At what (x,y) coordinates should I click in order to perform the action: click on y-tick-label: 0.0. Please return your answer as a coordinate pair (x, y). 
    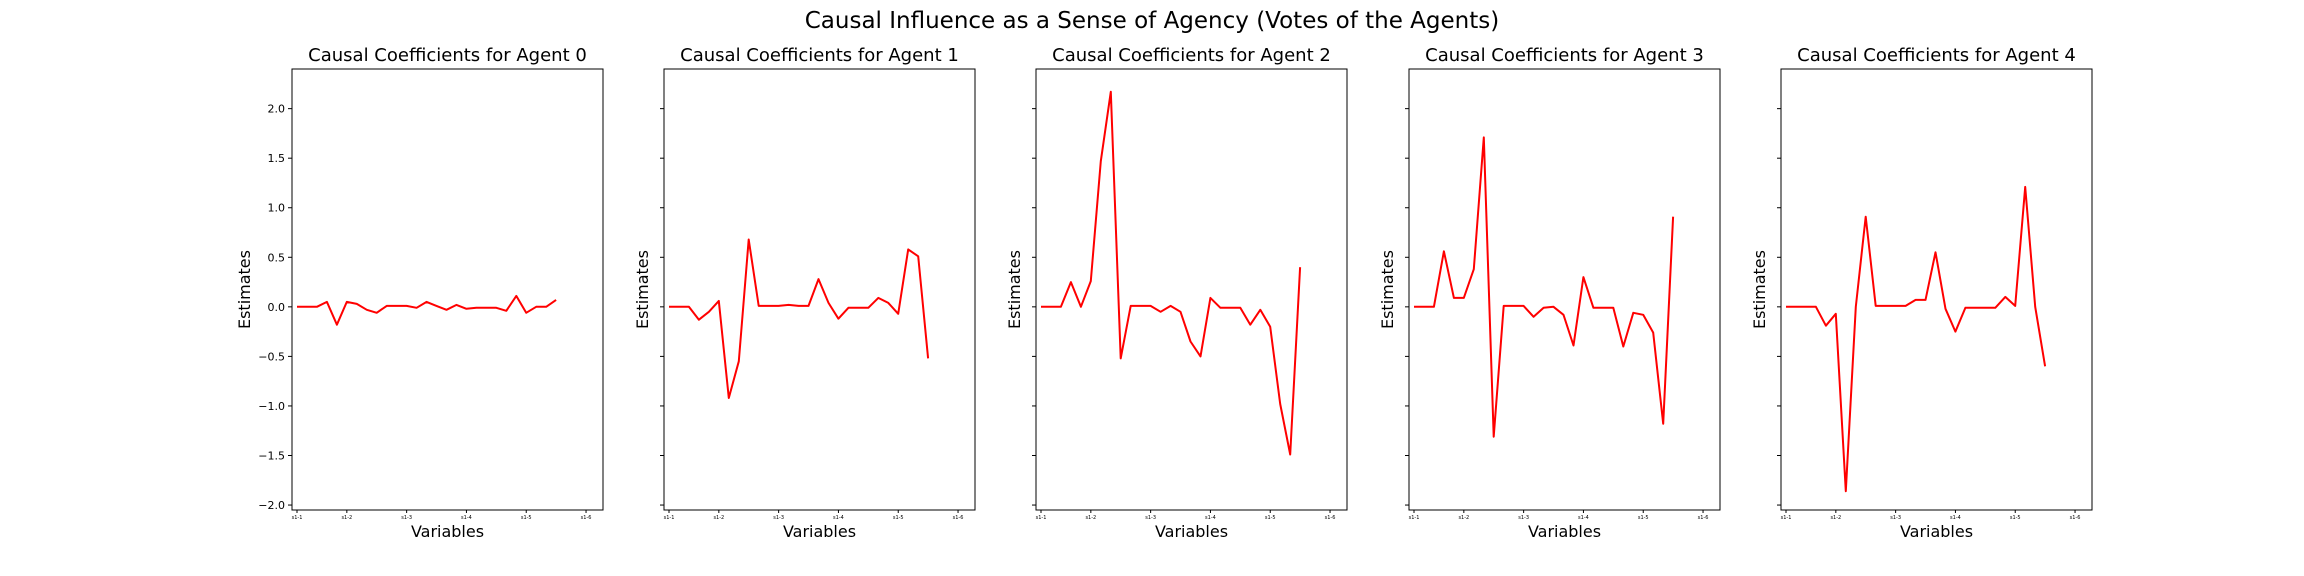
    Looking at the image, I should click on (277, 307).